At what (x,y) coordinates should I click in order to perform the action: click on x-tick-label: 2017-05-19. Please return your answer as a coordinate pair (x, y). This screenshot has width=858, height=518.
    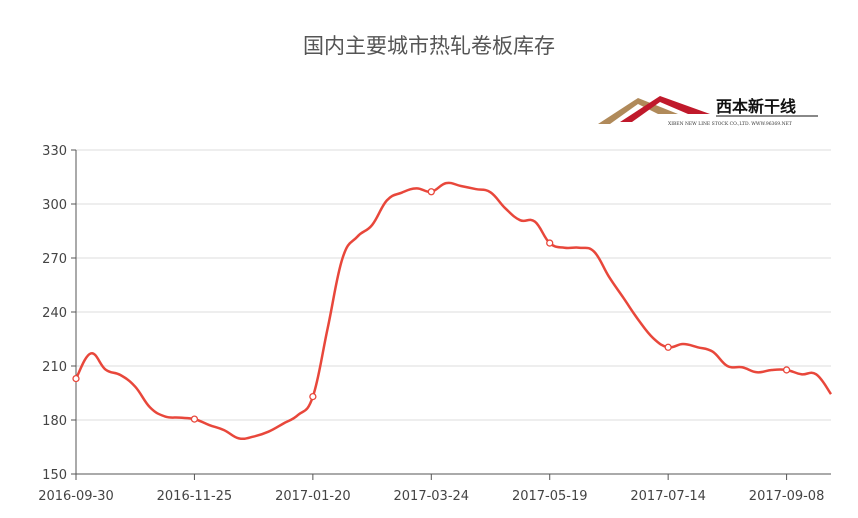
    Looking at the image, I should click on (550, 496).